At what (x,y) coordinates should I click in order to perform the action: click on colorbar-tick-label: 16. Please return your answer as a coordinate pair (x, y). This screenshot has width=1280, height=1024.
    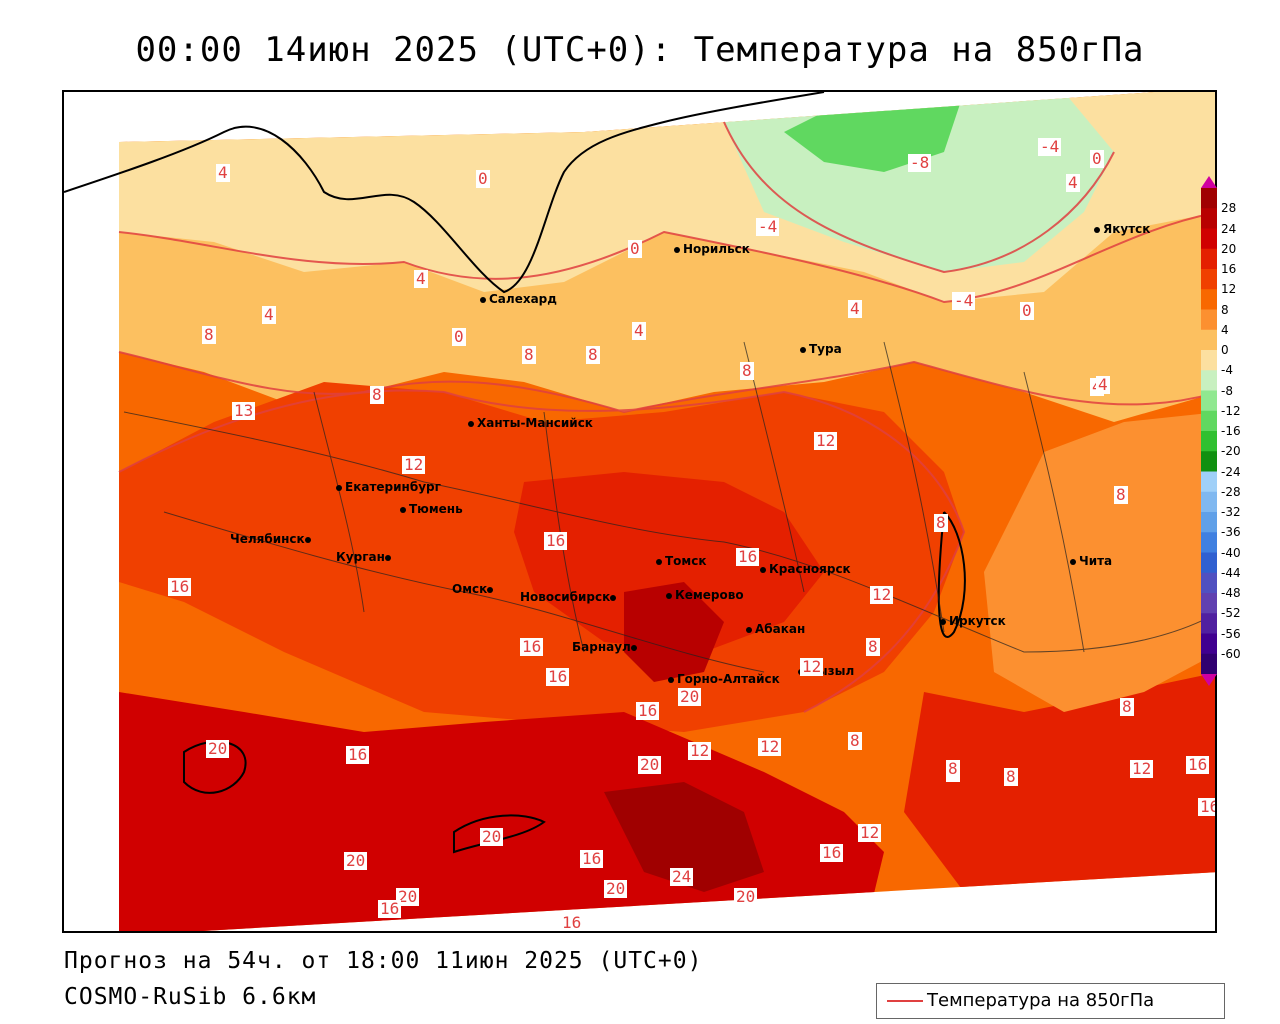
    Looking at the image, I should click on (1229, 269).